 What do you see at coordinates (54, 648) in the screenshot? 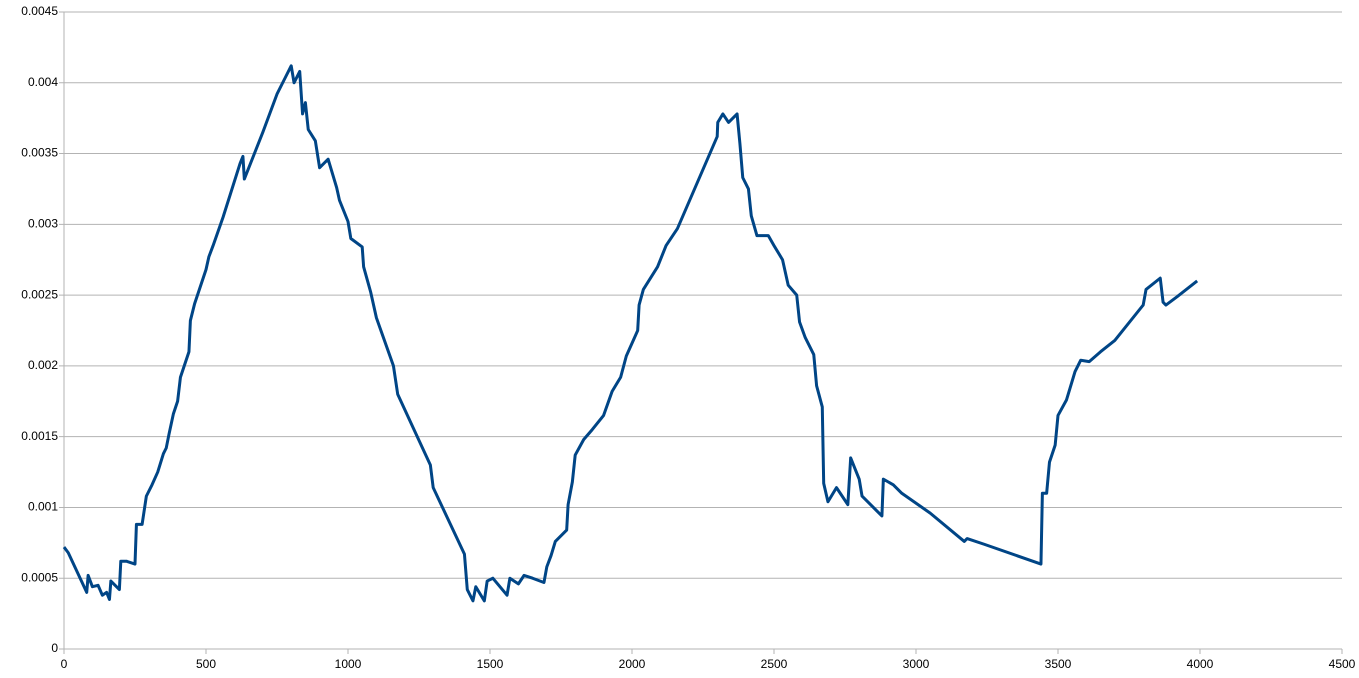
I see `y-tick-label: 0` at bounding box center [54, 648].